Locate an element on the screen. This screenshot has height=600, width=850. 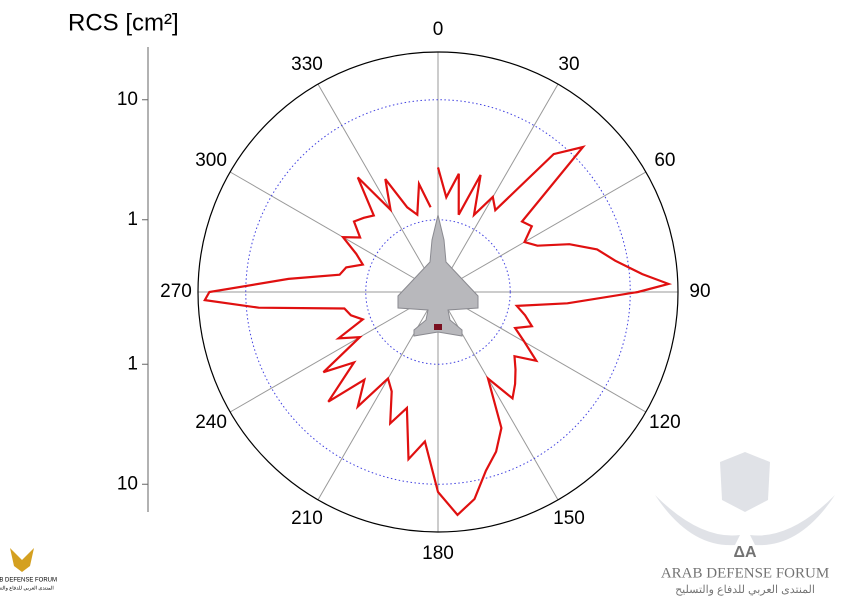
r-grid-circle is located at coordinates (438, 292).